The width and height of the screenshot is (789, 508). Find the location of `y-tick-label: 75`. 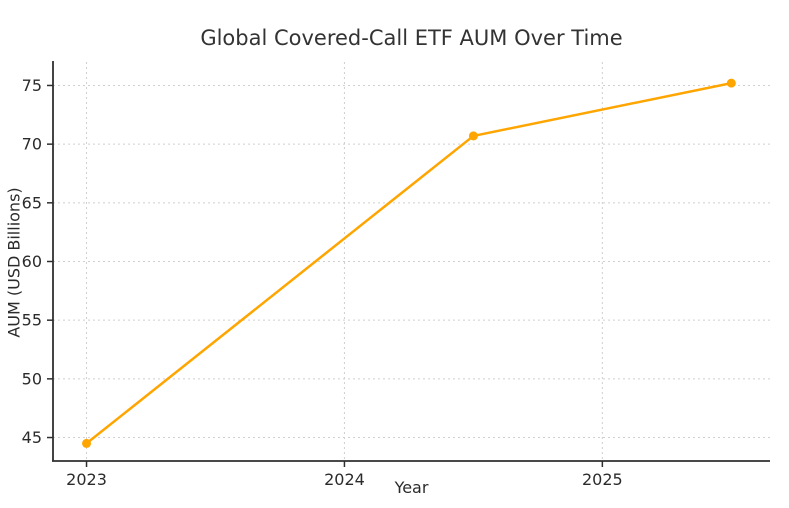

y-tick-label: 75 is located at coordinates (32, 85).